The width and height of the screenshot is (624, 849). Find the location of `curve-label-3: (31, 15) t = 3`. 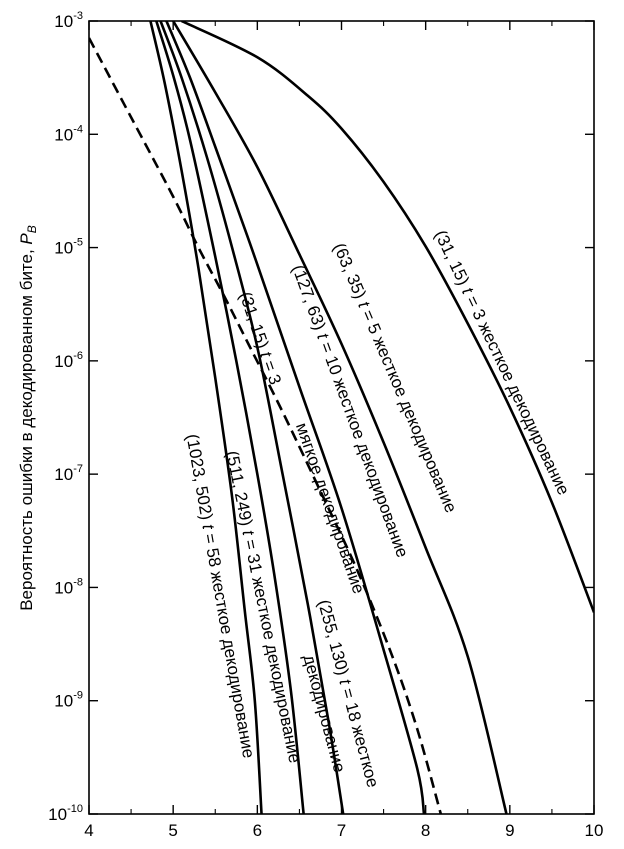

curve-label-3: (31, 15) t = 3 is located at coordinates (260, 338).